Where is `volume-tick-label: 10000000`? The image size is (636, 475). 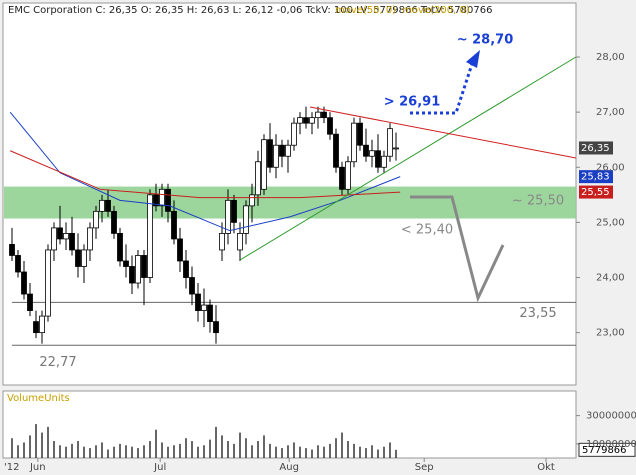 volume-tick-label: 10000000 is located at coordinates (611, 444).